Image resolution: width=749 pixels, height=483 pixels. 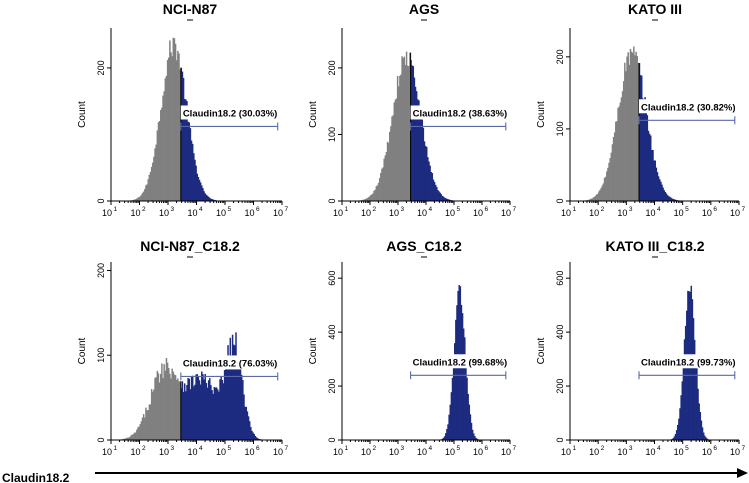 I want to click on positive-population, so click(x=199, y=134).